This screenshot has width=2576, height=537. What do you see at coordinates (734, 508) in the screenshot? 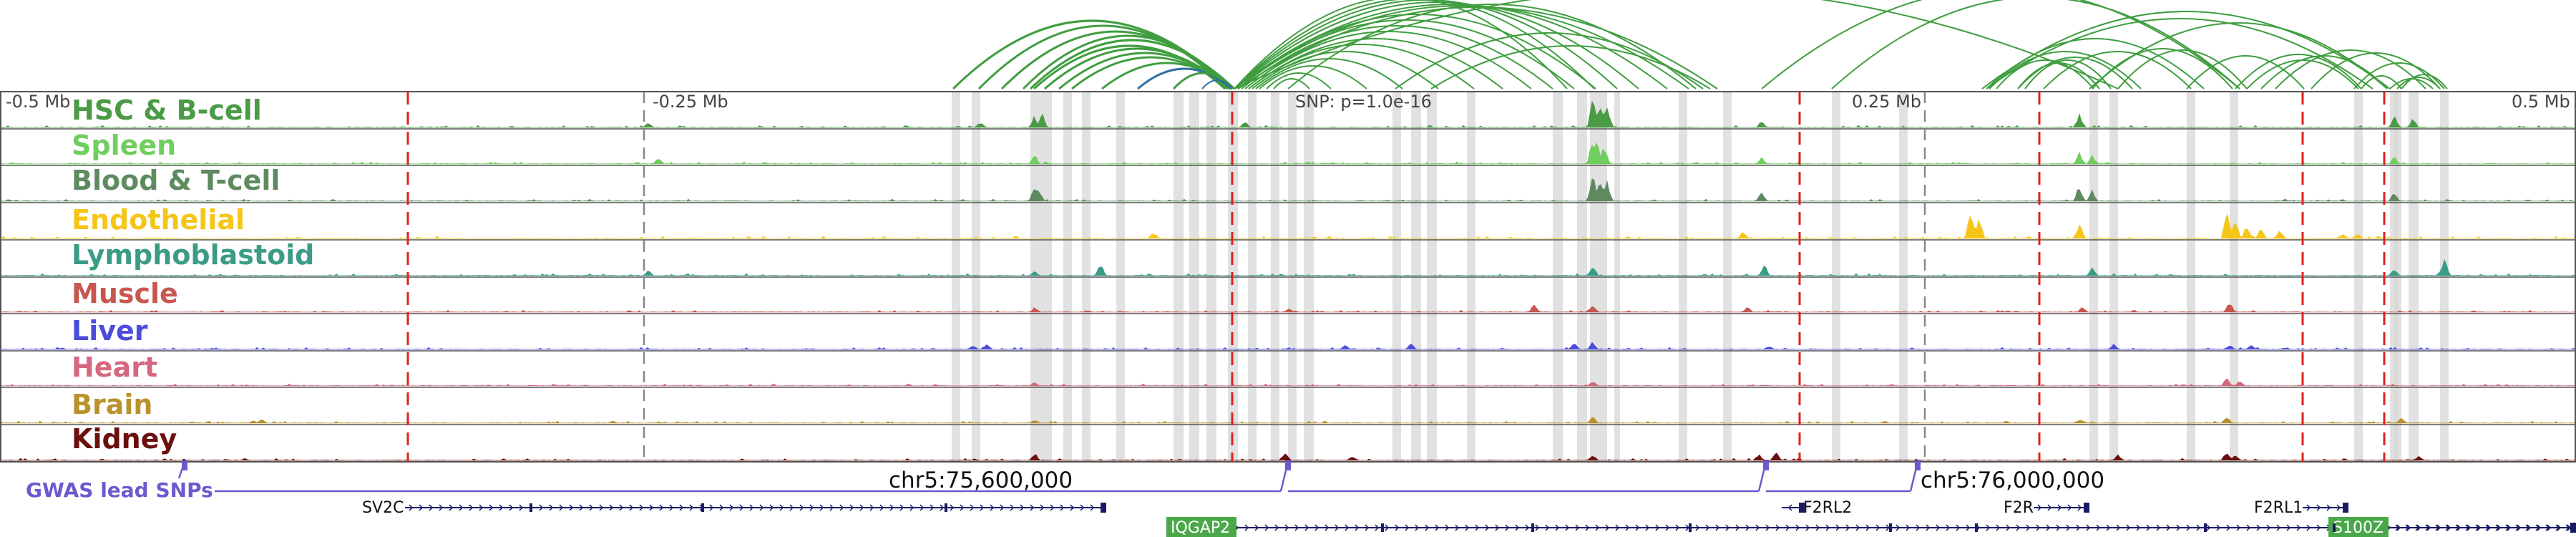
I see `gene-sv2c: SV2C` at bounding box center [734, 508].